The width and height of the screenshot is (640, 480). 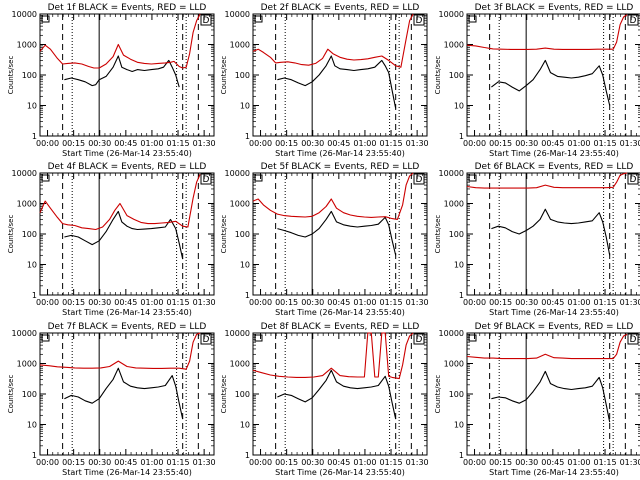 What do you see at coordinates (340, 167) in the screenshot?
I see `panel-title: Det 5f BLACK = Events, RED = LLD` at bounding box center [340, 167].